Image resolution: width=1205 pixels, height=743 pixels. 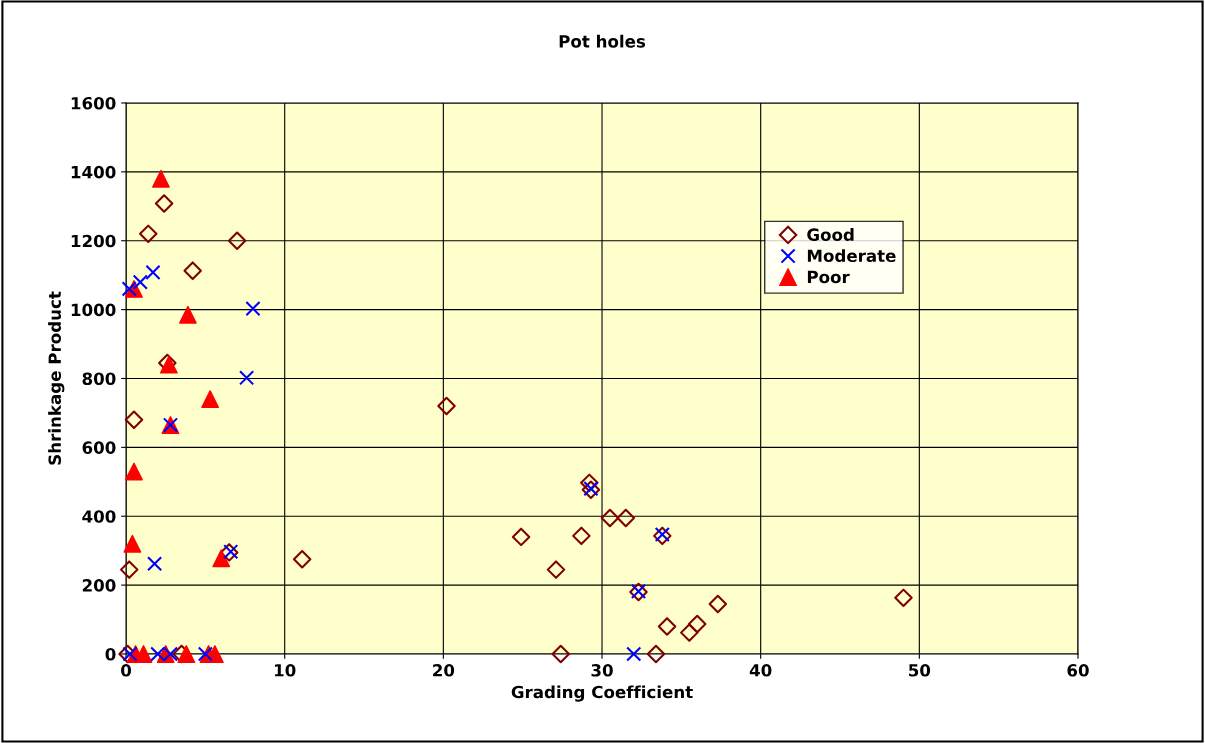 What do you see at coordinates (99, 379) in the screenshot?
I see `y-tick-label: 800` at bounding box center [99, 379].